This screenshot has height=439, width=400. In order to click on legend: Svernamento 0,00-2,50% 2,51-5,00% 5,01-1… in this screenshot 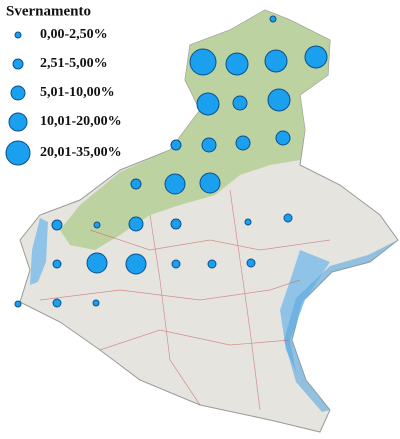, I will do `click(63, 84)`.